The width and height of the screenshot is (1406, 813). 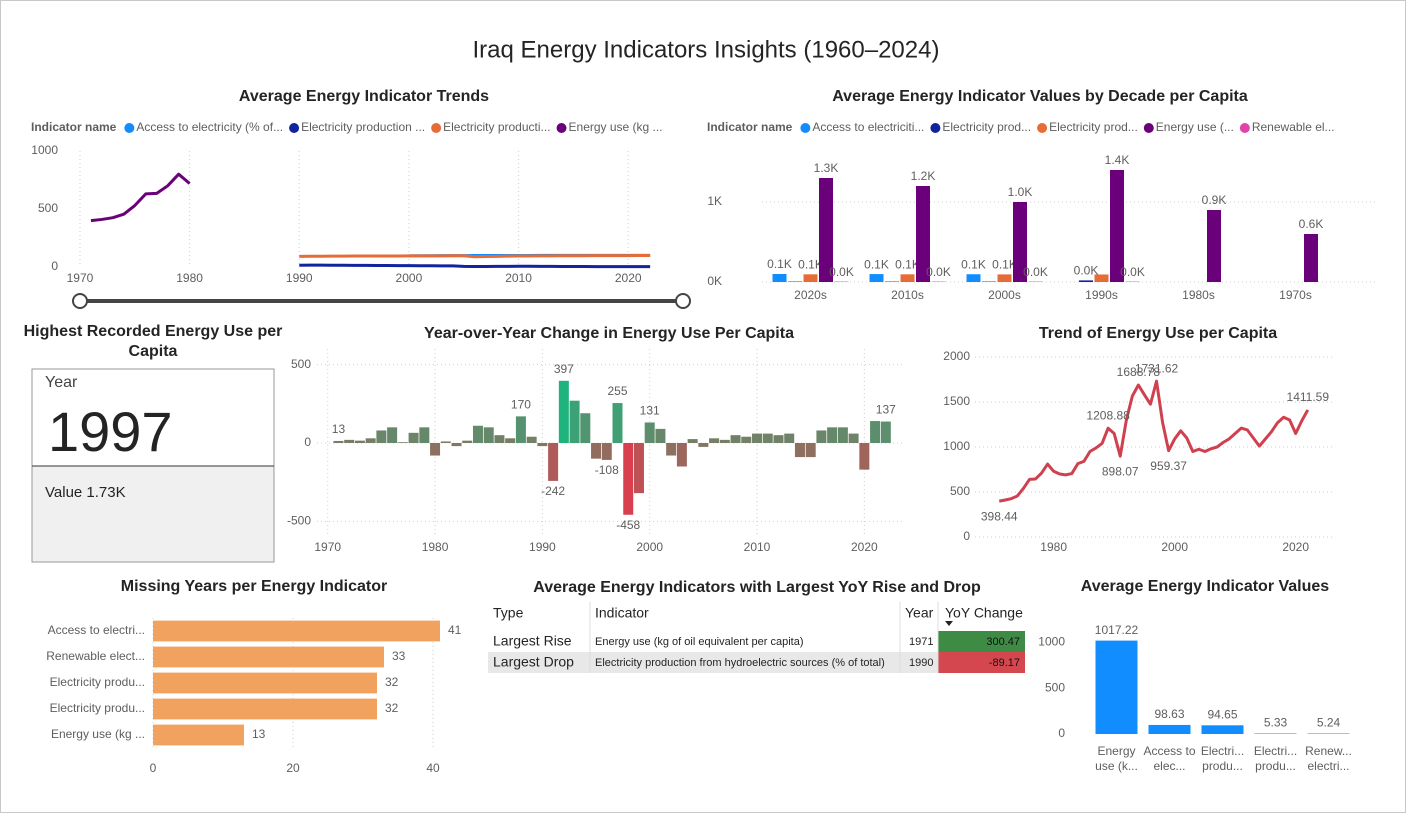 I want to click on data-label: 13, so click(x=259, y=734).